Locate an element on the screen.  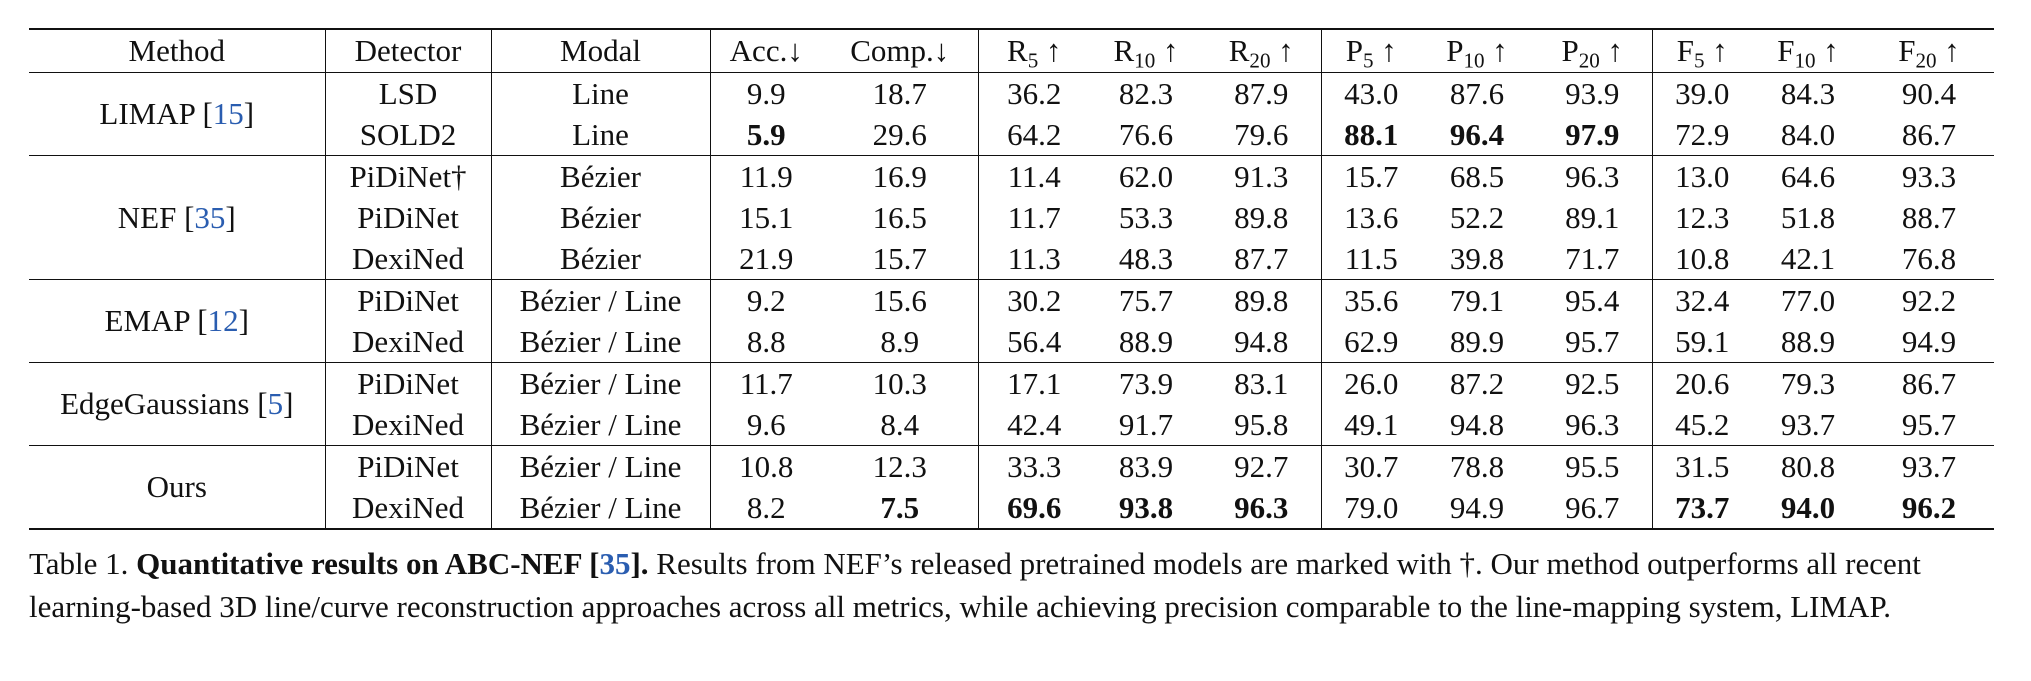
value-cell: 8.9 is located at coordinates (900, 342).